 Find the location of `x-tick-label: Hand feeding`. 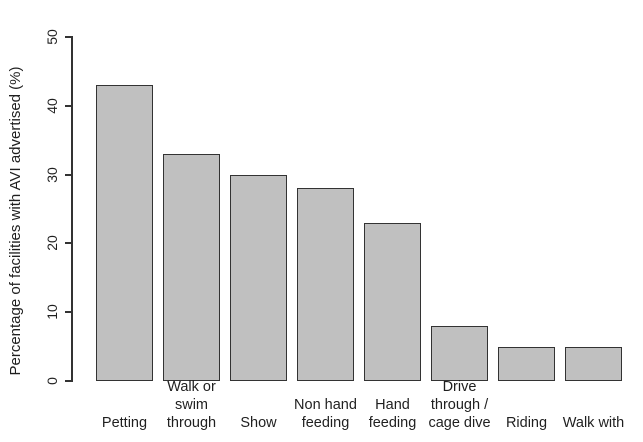

x-tick-label: Hand feeding is located at coordinates (392, 414).